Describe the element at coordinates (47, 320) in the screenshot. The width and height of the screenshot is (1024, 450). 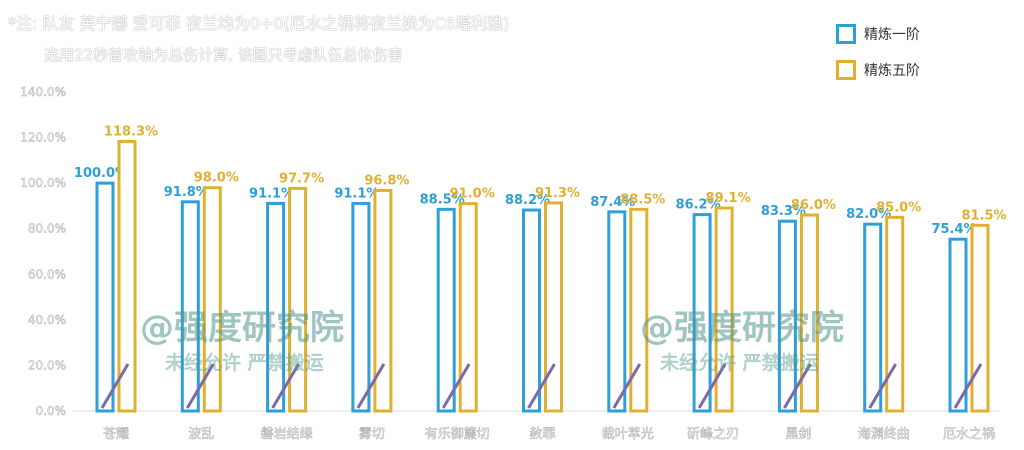
I see `y-tick-label: 40.0%` at that location.